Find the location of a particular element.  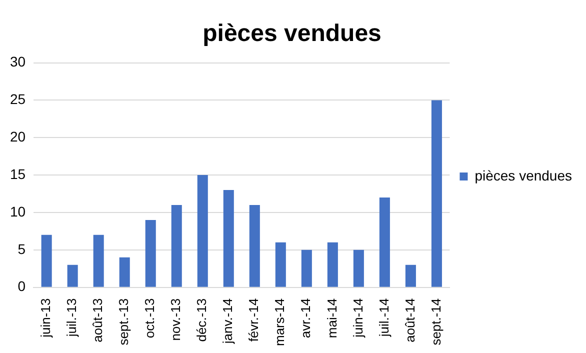

y-tick-label: 30 is located at coordinates (18, 62).